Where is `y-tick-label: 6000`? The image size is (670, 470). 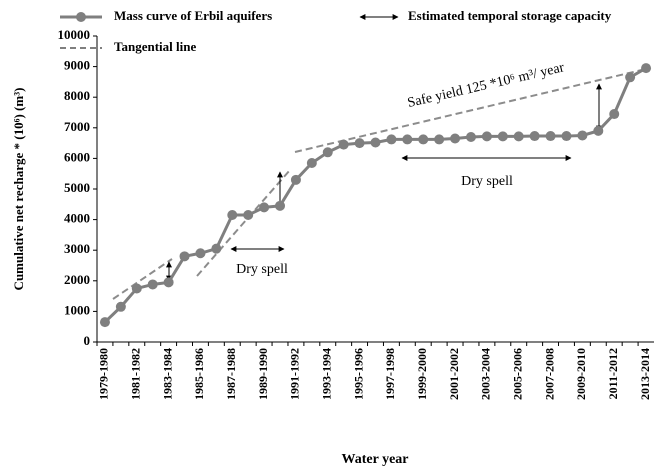
y-tick-label: 6000 is located at coordinates (77, 156).